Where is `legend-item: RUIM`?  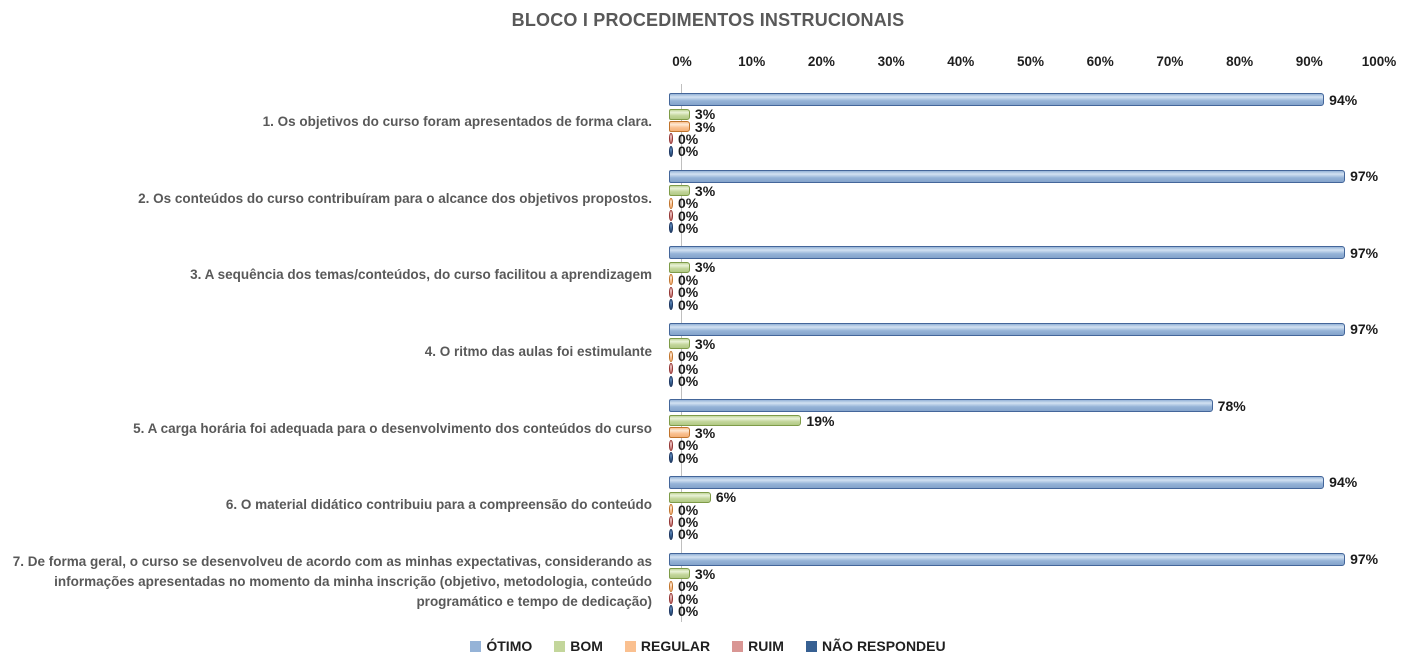 legend-item: RUIM is located at coordinates (758, 646).